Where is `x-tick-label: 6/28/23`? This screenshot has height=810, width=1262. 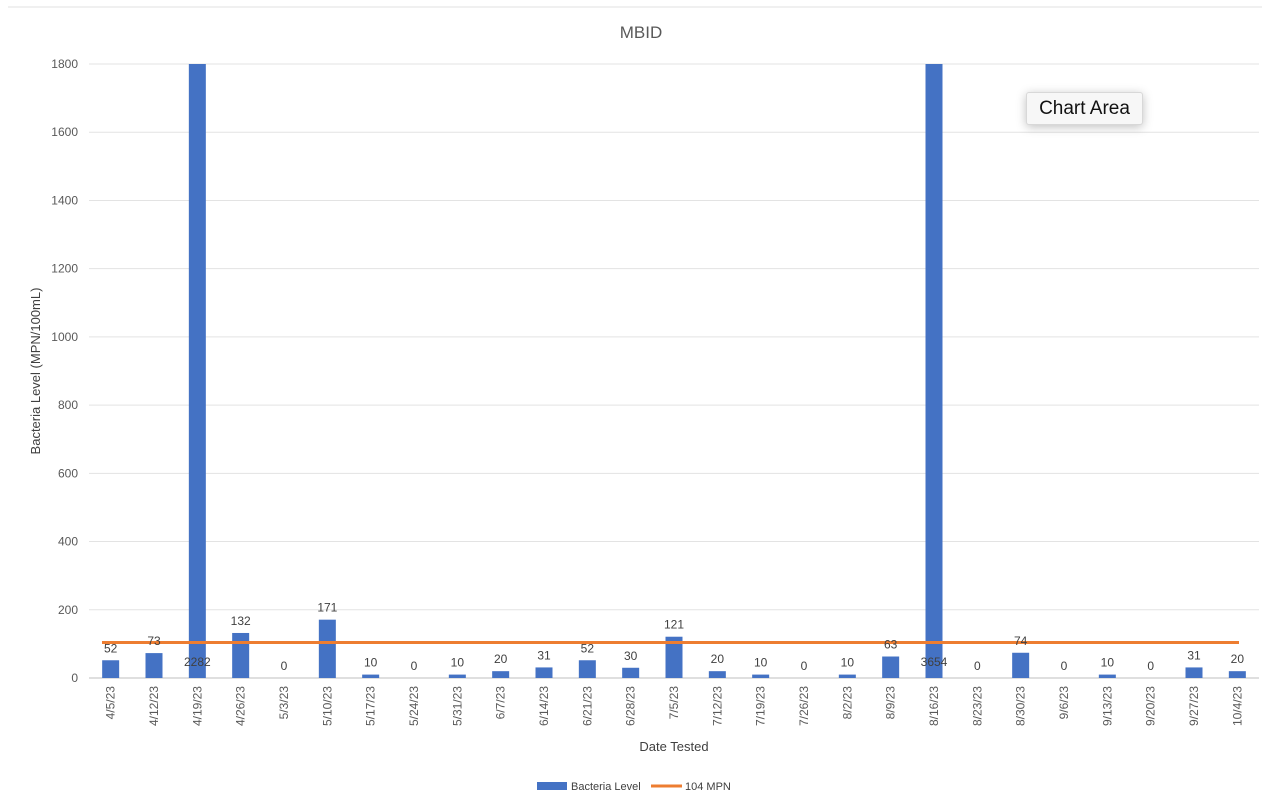
x-tick-label: 6/28/23 is located at coordinates (631, 706).